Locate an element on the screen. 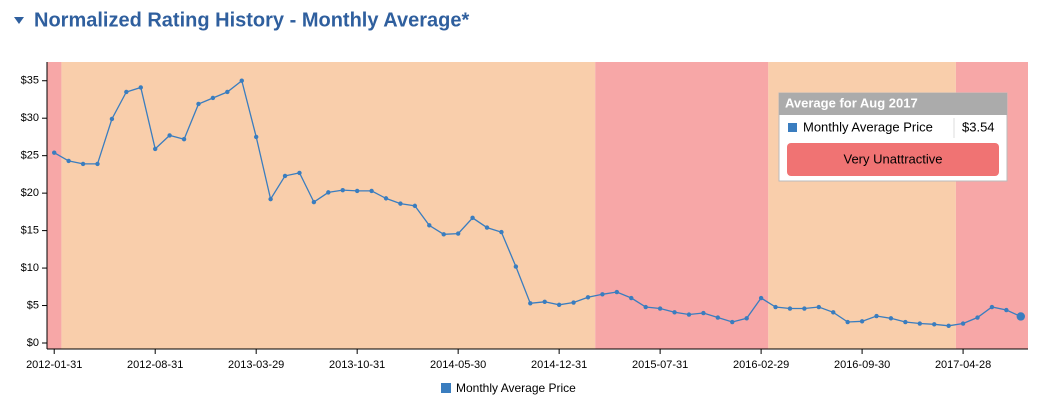  legend-swatch is located at coordinates (446, 388).